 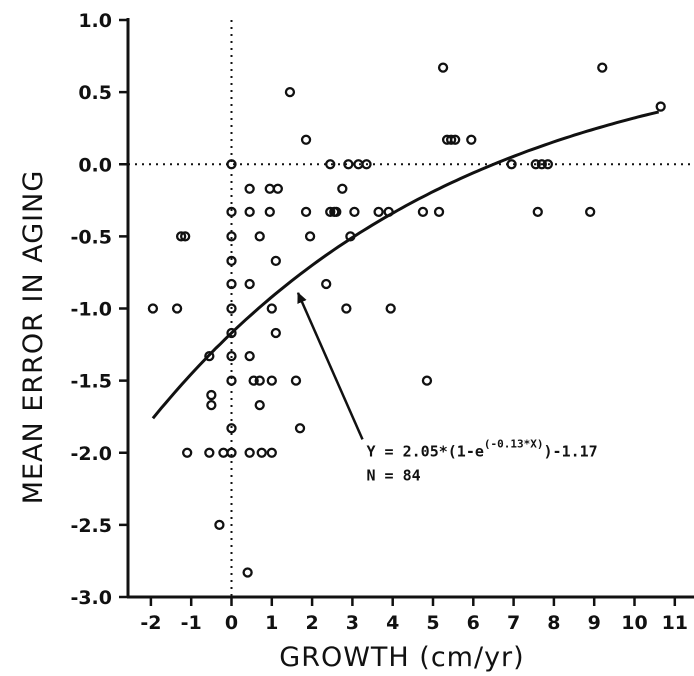 What do you see at coordinates (311, 623) in the screenshot?
I see `x-tick-label: 2` at bounding box center [311, 623].